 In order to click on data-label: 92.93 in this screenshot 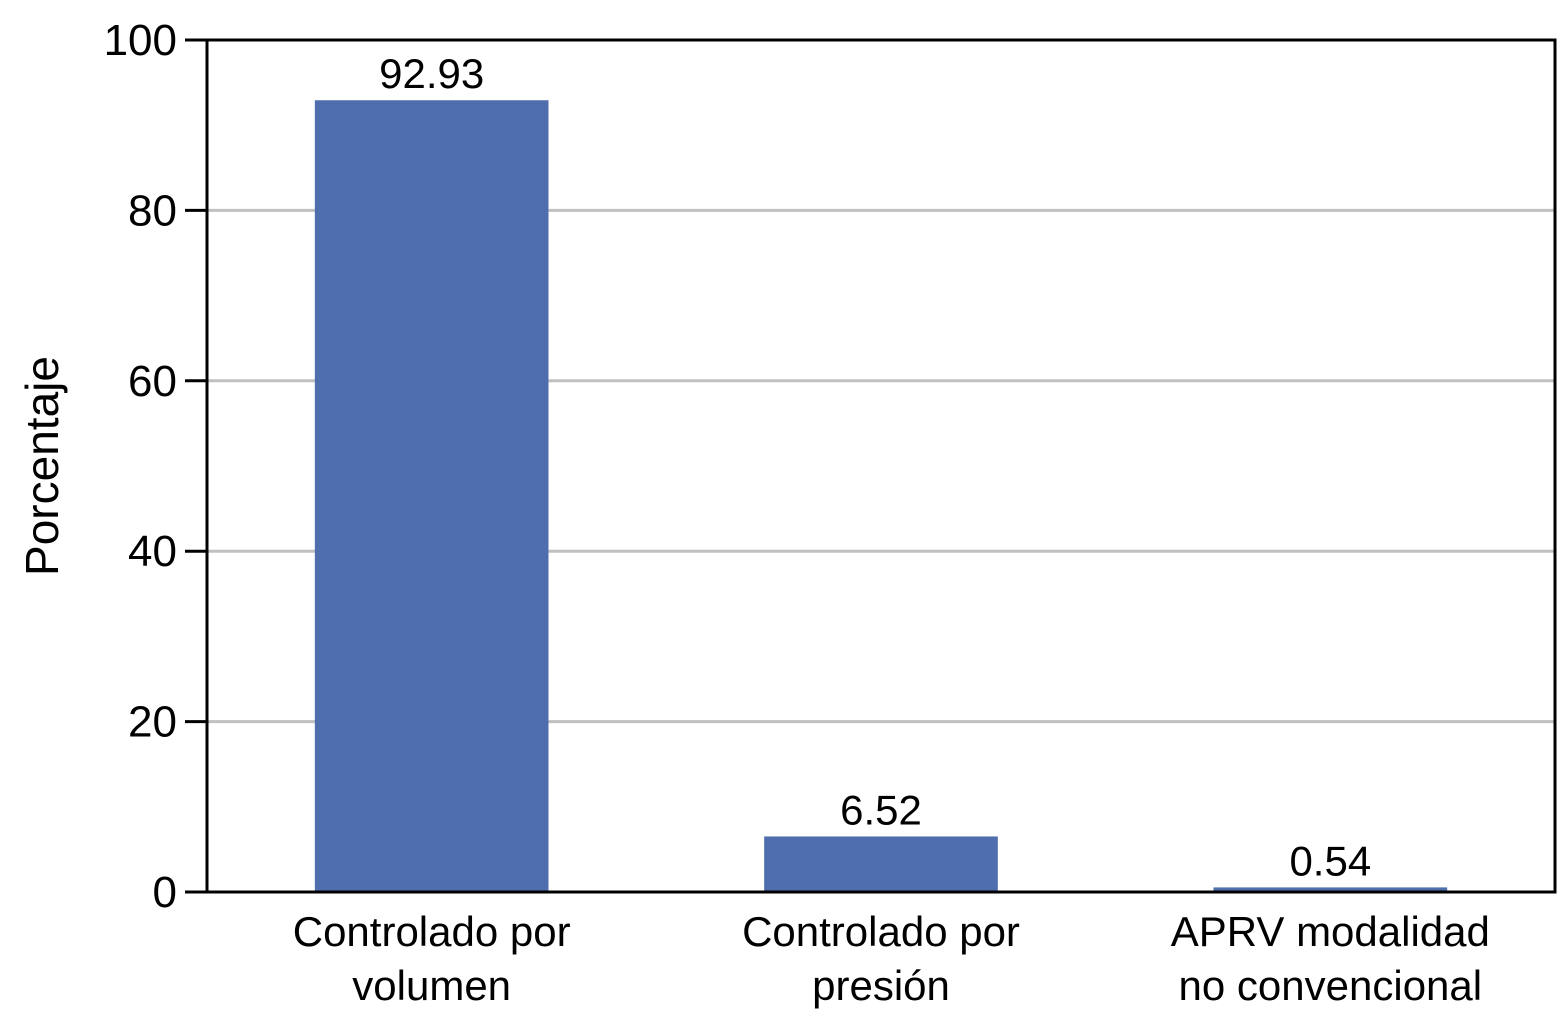, I will do `click(431, 73)`.